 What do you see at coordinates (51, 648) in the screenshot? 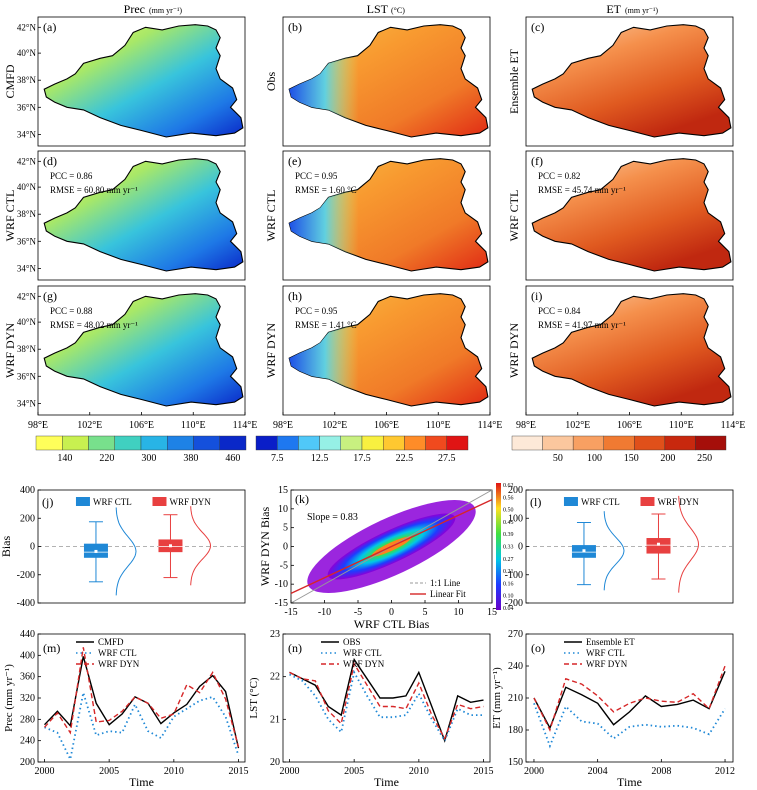
I see `panel-tag: (m)` at bounding box center [51, 648].